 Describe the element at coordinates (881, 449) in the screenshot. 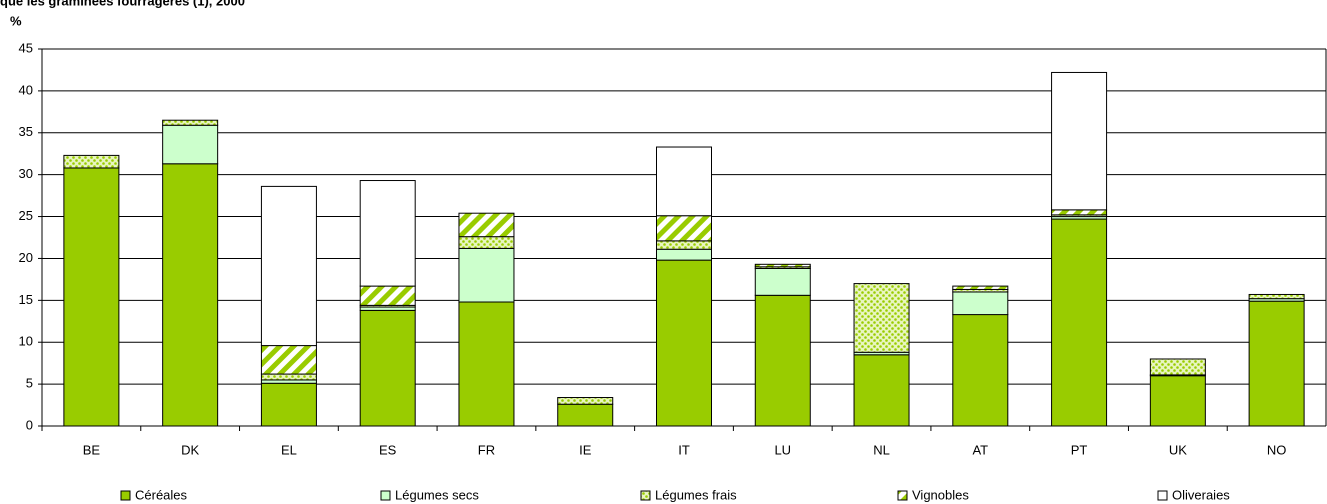

I see `x-tick-label: NL` at that location.